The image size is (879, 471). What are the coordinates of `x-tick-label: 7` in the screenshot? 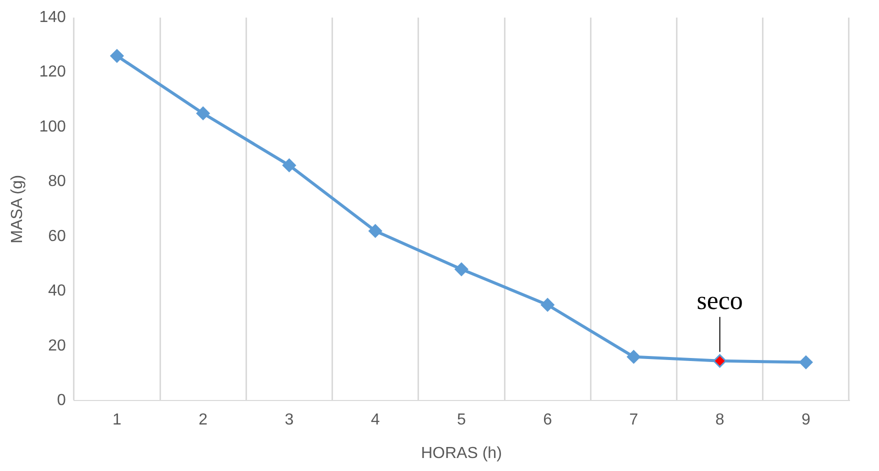 It's located at (633, 420).